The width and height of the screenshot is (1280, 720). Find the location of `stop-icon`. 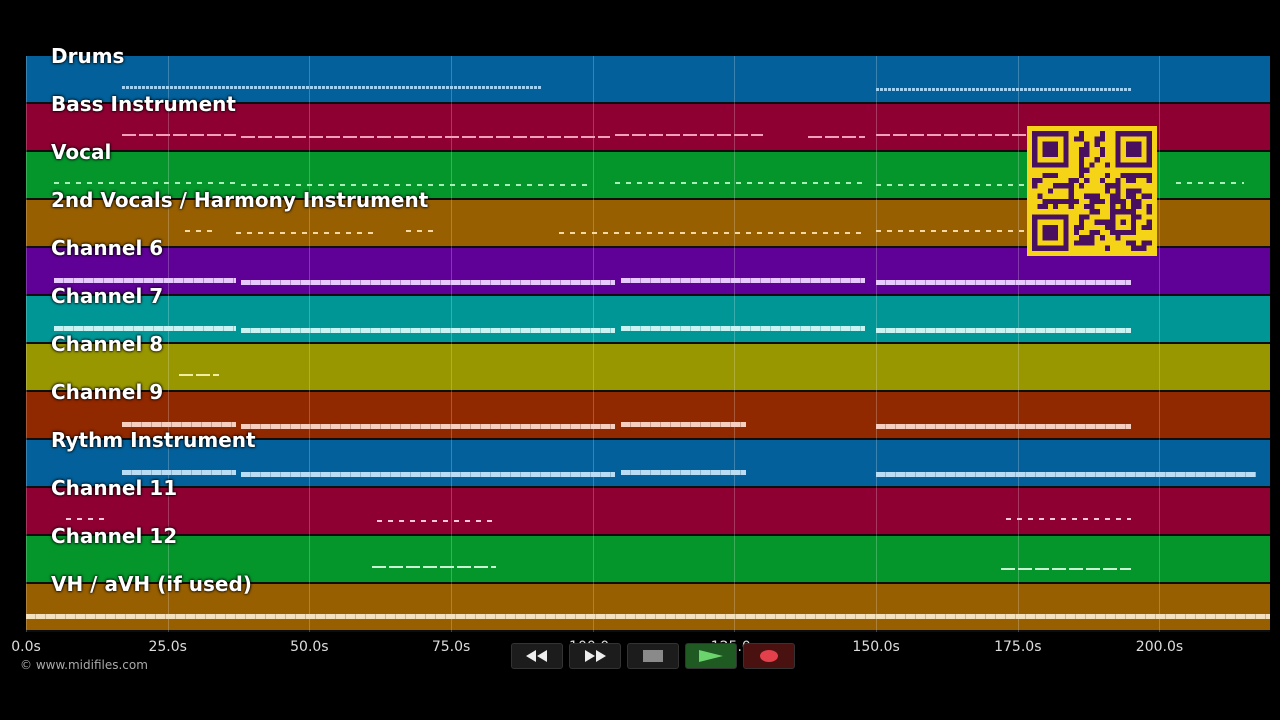

stop-icon is located at coordinates (653, 656).